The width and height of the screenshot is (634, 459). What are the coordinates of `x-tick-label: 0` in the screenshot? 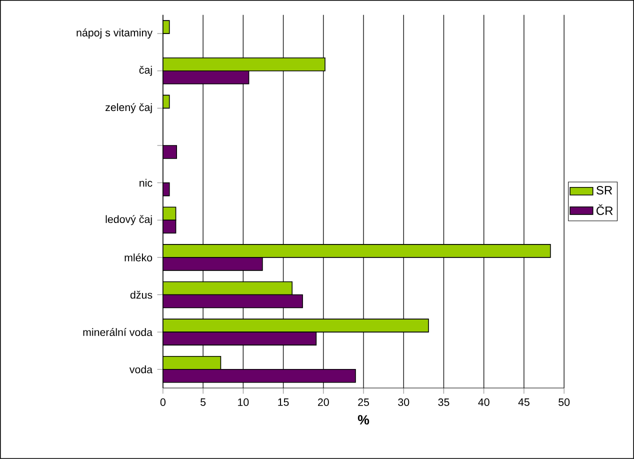 It's located at (163, 402).